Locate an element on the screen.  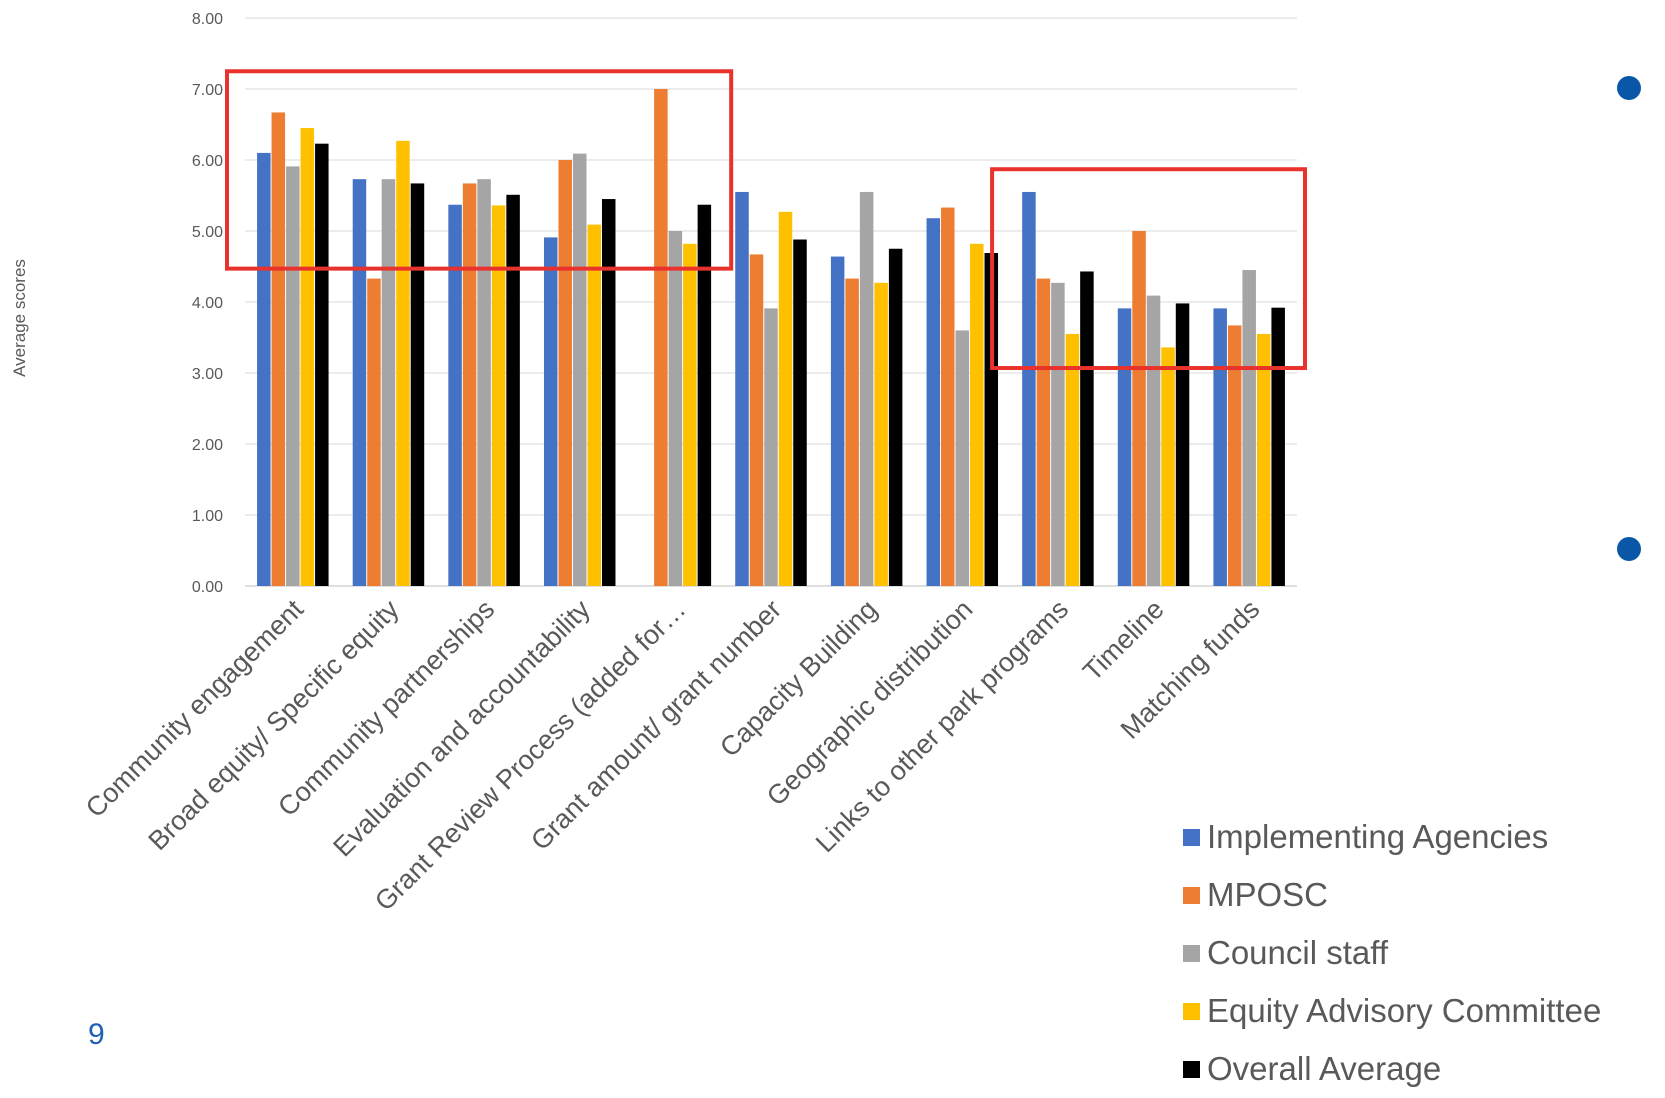
legend-item: Equity Advisory Committee is located at coordinates (1392, 1011).